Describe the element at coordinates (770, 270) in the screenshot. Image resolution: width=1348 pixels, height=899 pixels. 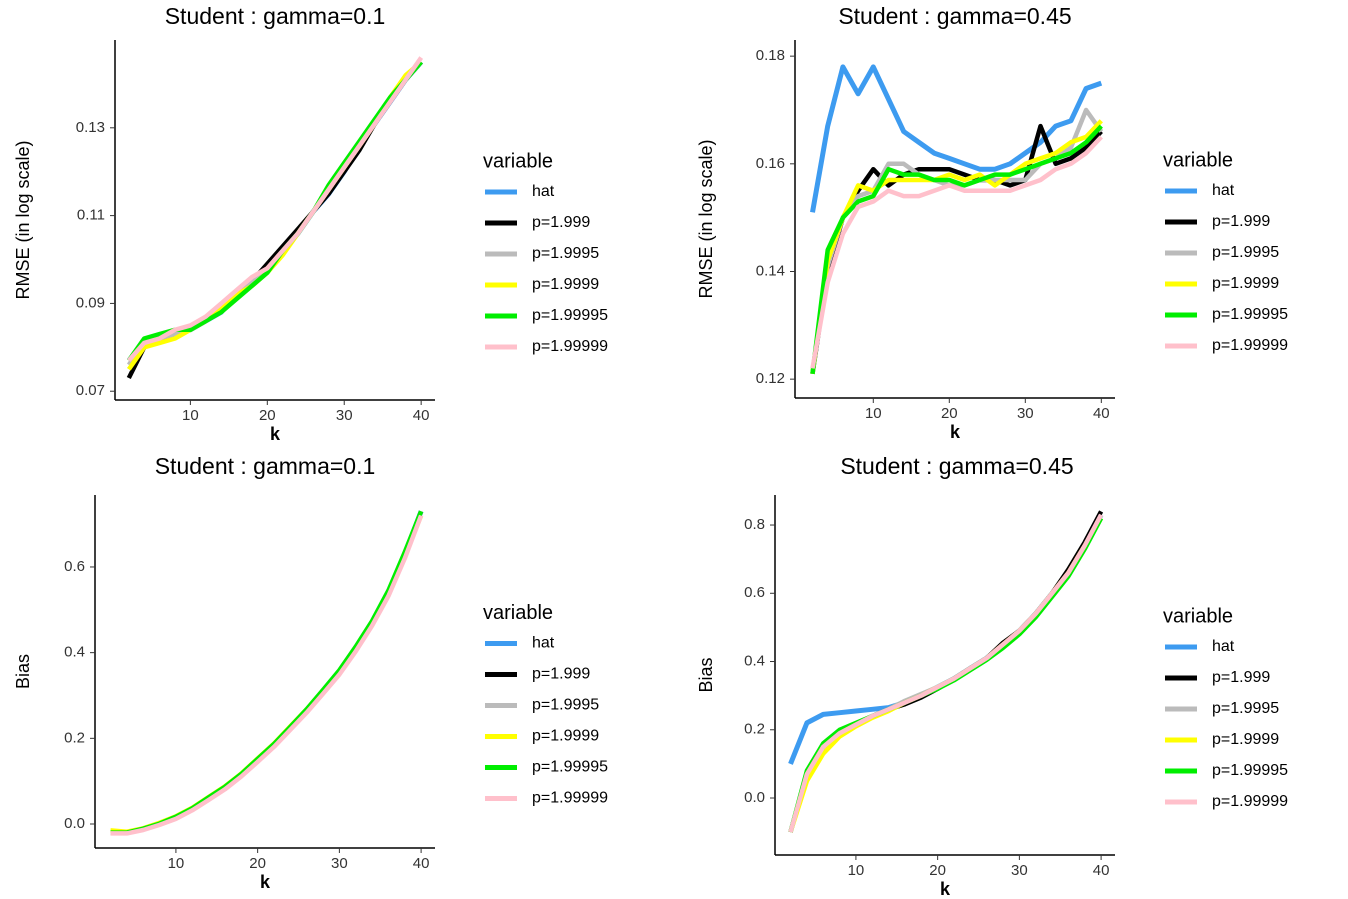
I see `y-tick-label: 0.14` at that location.